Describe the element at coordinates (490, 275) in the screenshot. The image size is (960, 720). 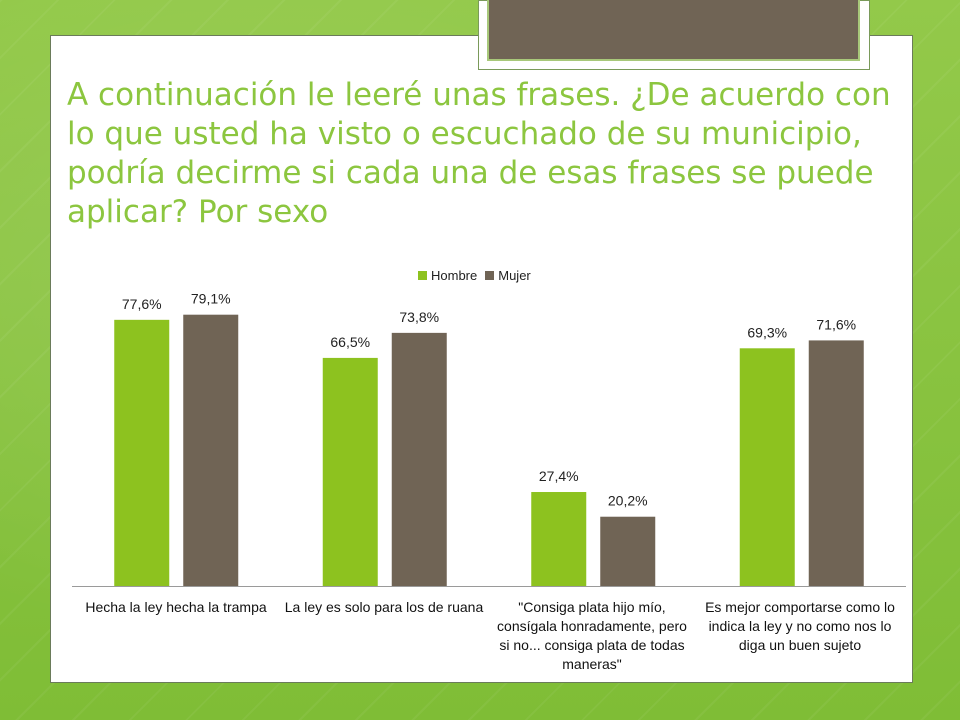
I see `legend-swatch-mujer` at that location.